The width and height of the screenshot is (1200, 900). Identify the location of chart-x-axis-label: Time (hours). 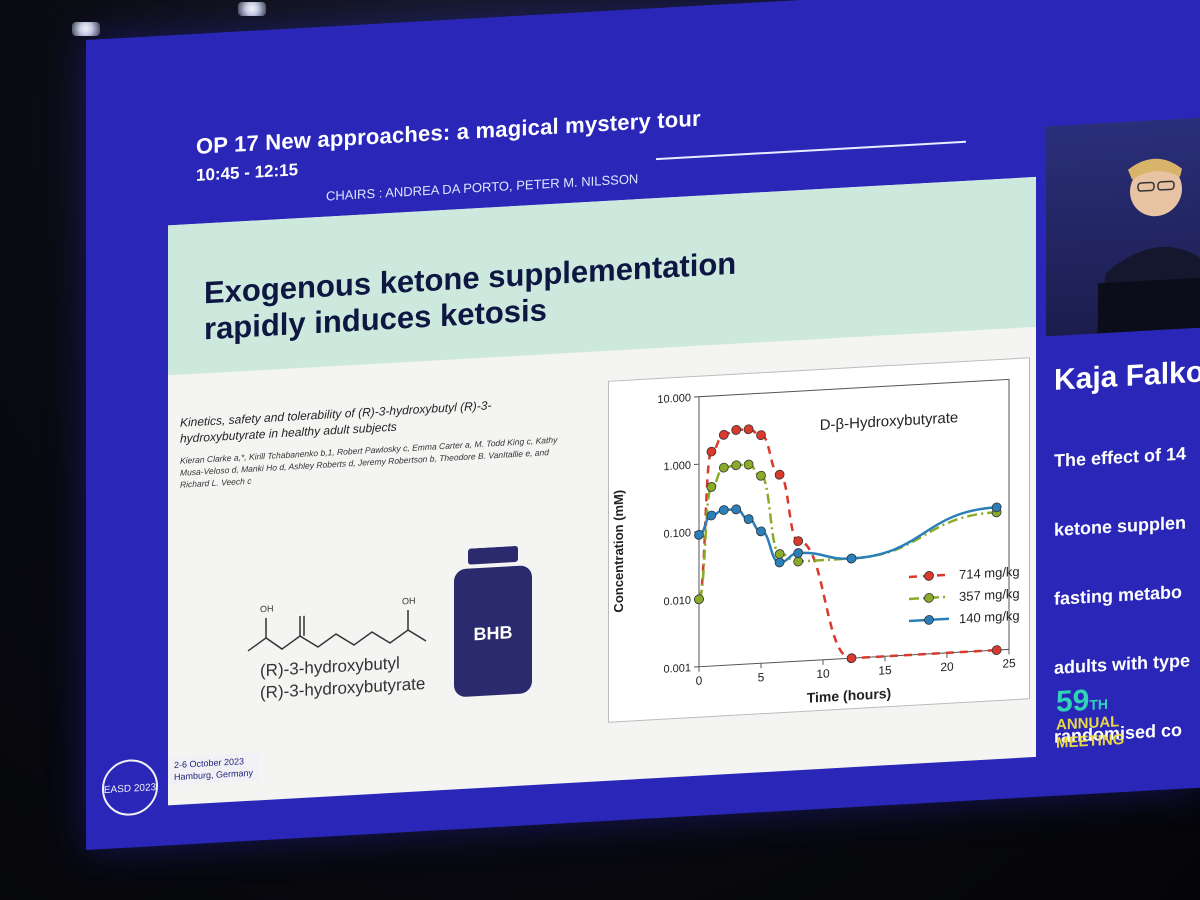
(849, 695).